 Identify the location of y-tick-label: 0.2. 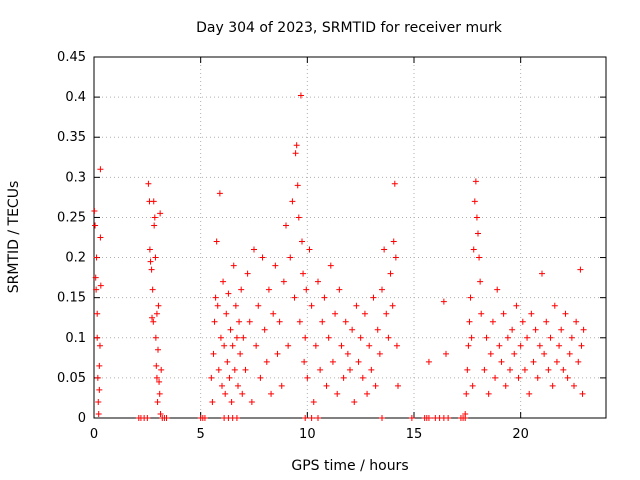
(75, 258).